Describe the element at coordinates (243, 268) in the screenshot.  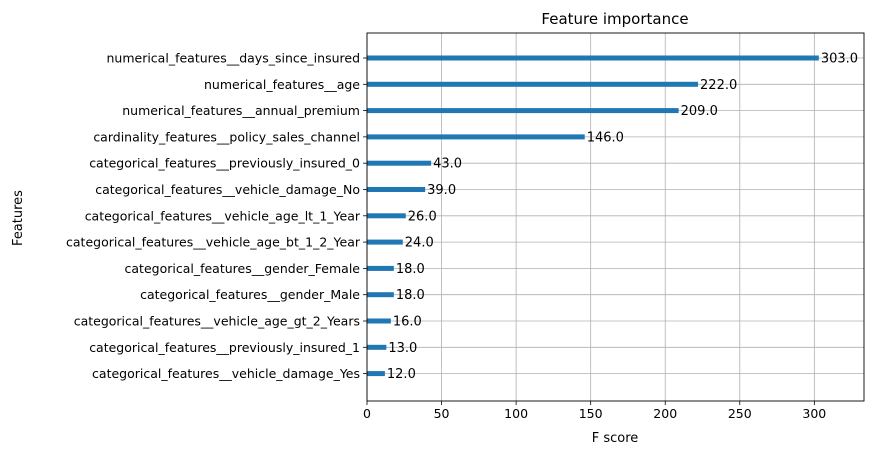
I see `y-tick-label: categorical_features__gender_Female` at that location.